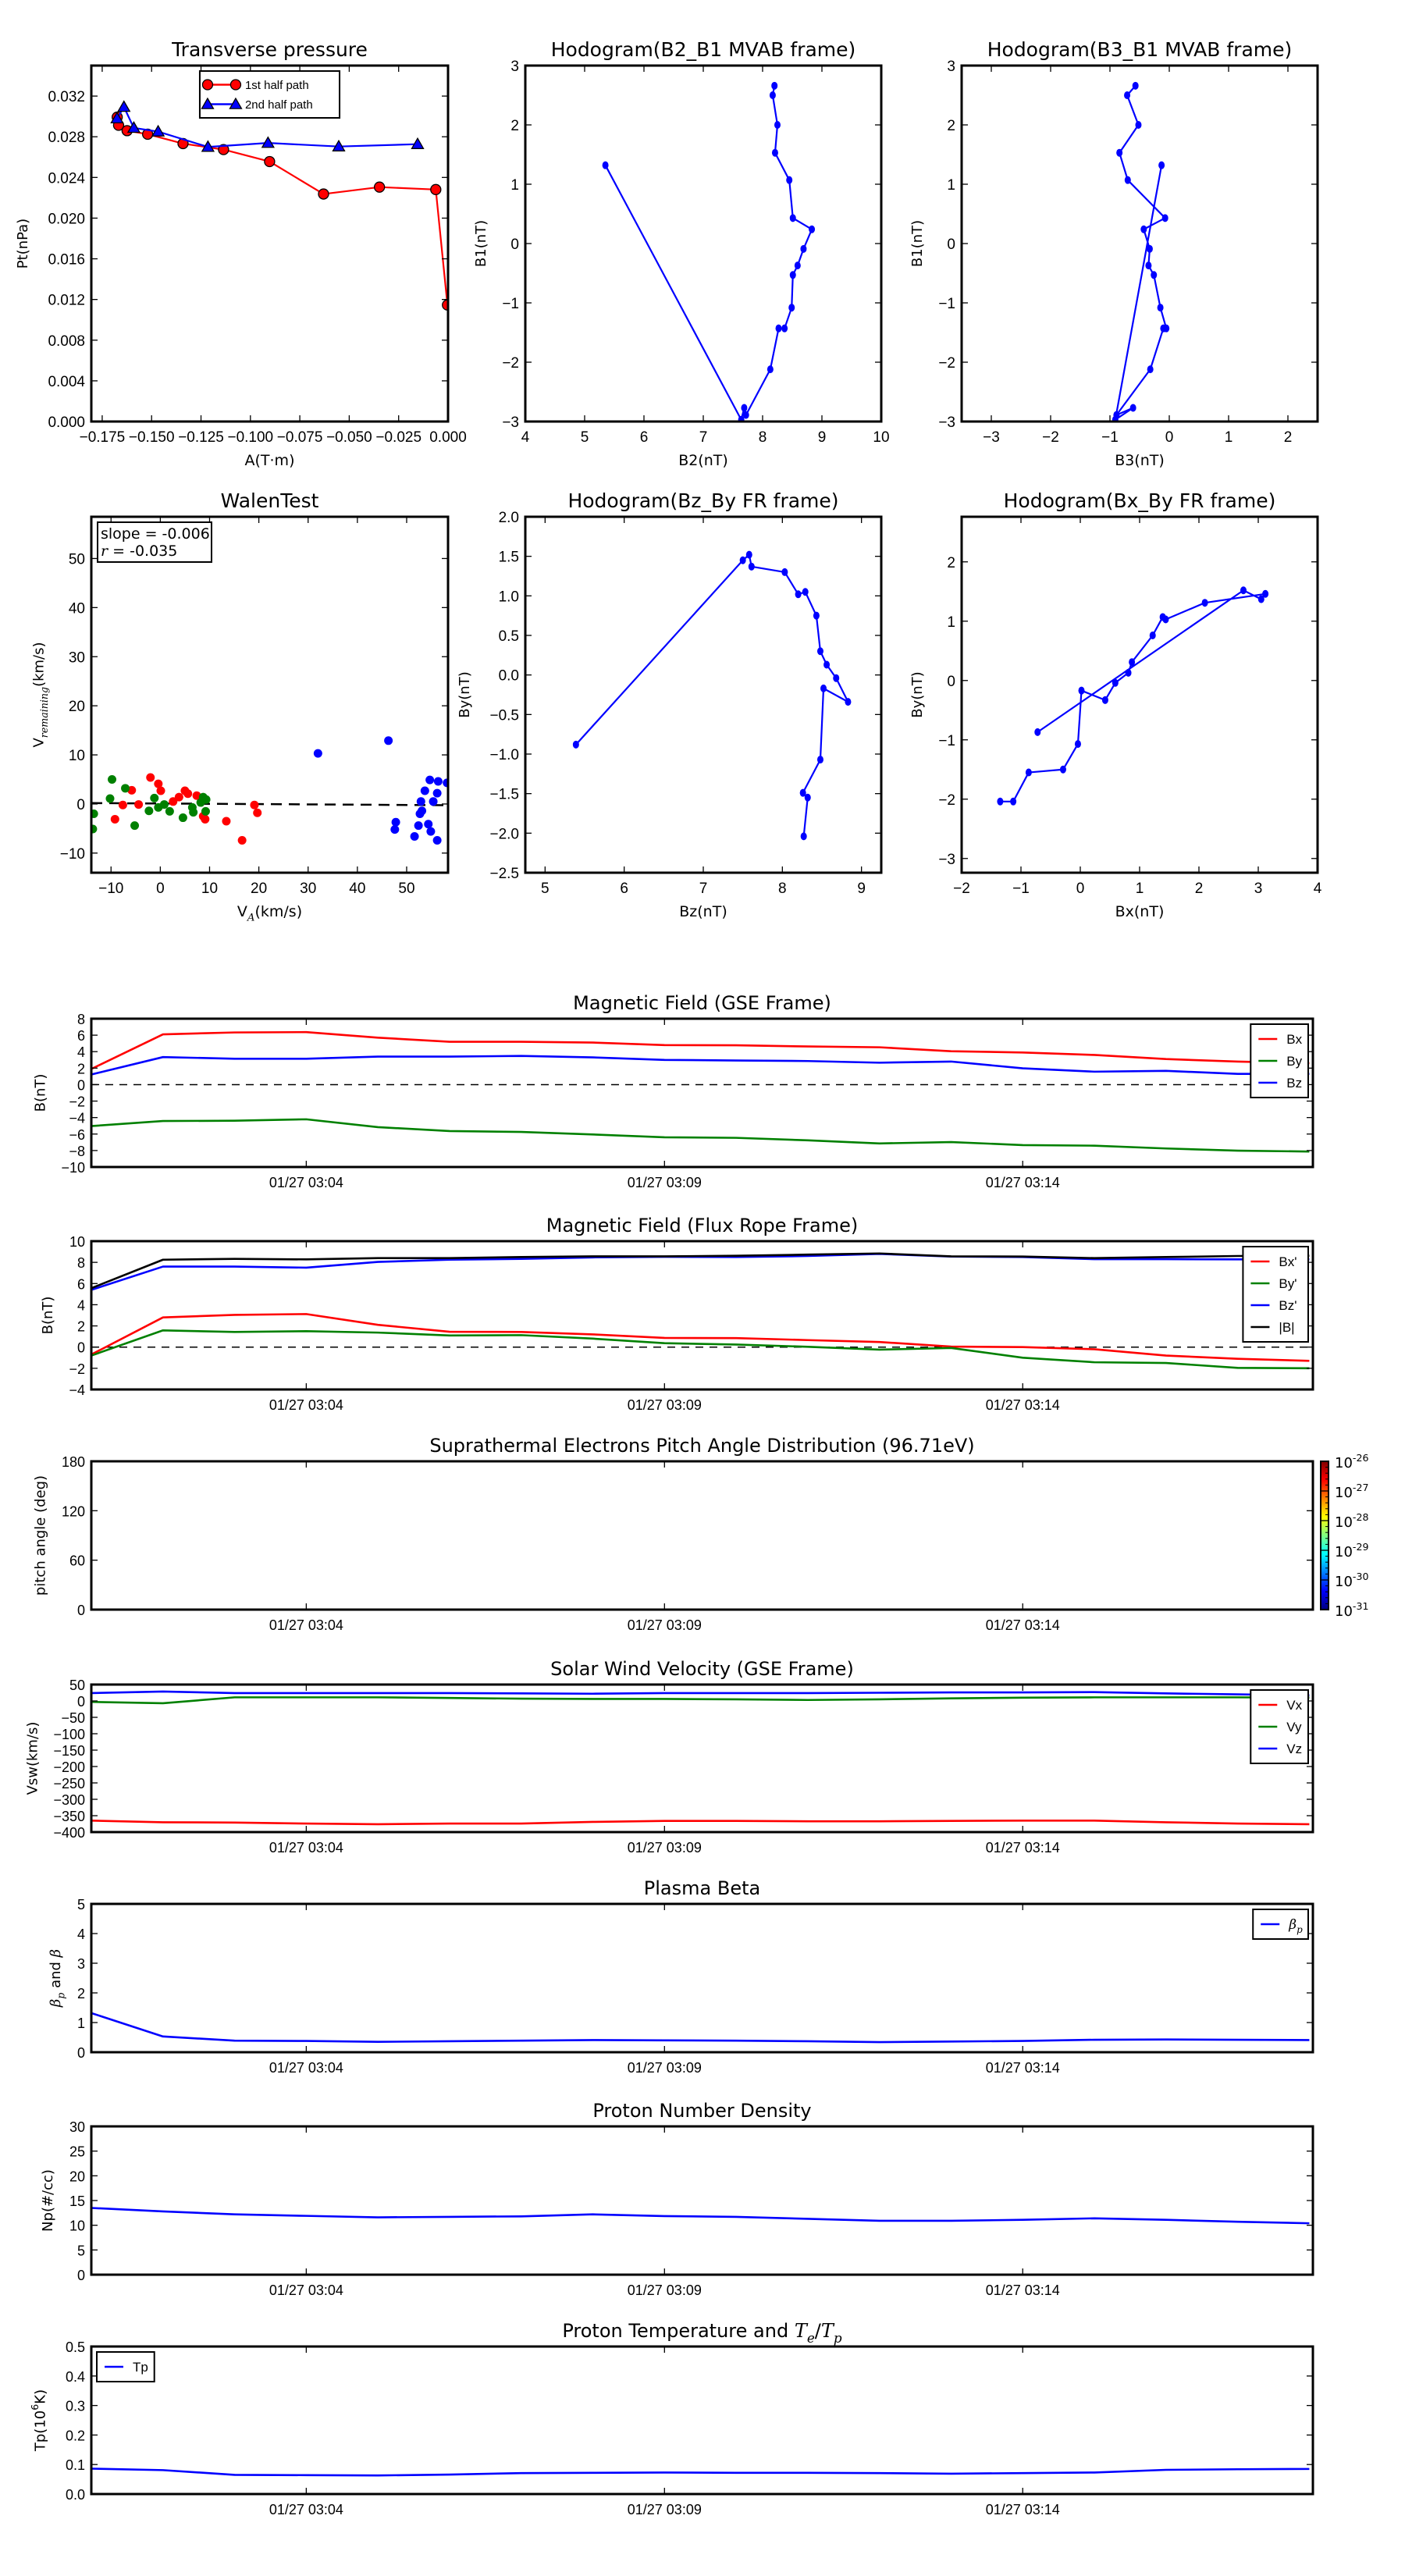 The image size is (1405, 2576). What do you see at coordinates (1281, 1705) in the screenshot?
I see `legend-entry: Vx` at bounding box center [1281, 1705].